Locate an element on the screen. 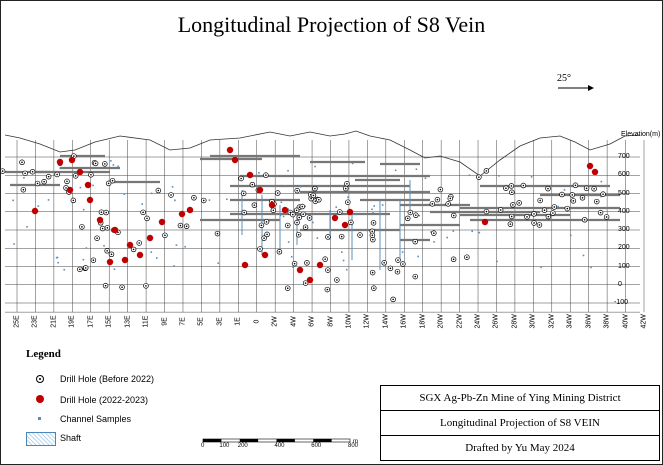  shafts is located at coordinates (326, 225).